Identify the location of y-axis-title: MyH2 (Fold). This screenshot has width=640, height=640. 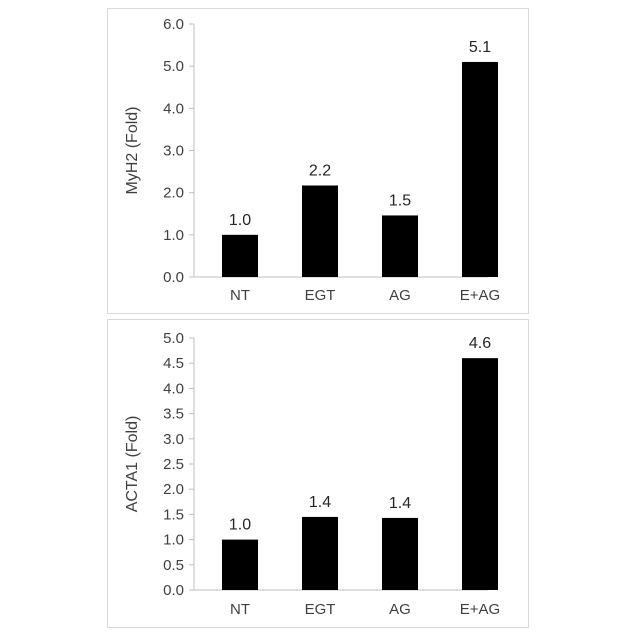
(132, 150).